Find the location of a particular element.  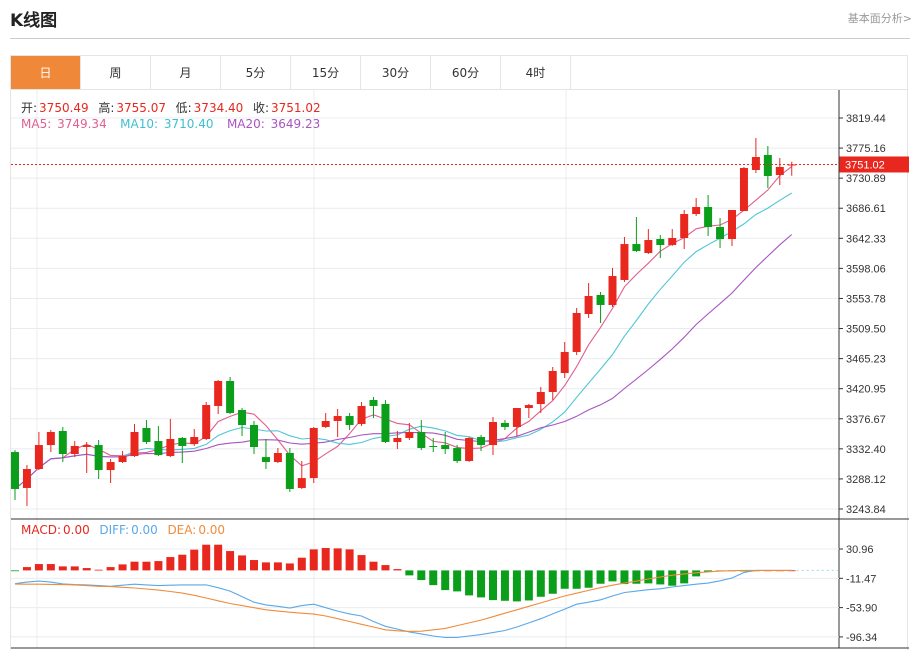

price-tick-label: 3288.12 is located at coordinates (866, 480).